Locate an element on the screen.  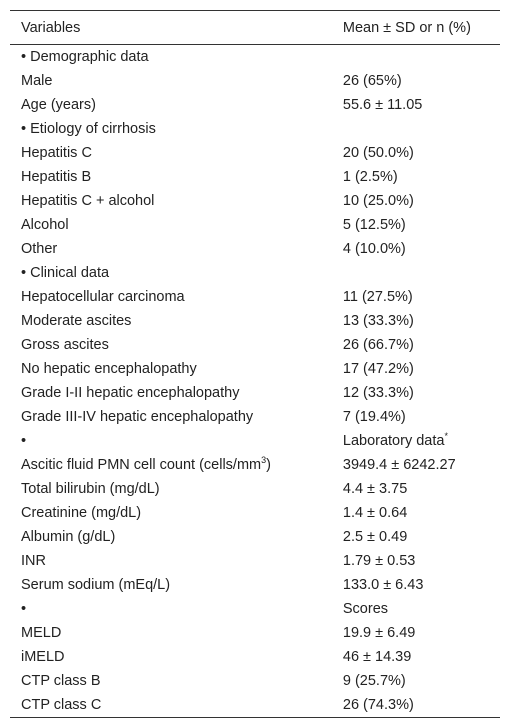
table-cell: 133.0 ± 6.43 is located at coordinates (383, 585).